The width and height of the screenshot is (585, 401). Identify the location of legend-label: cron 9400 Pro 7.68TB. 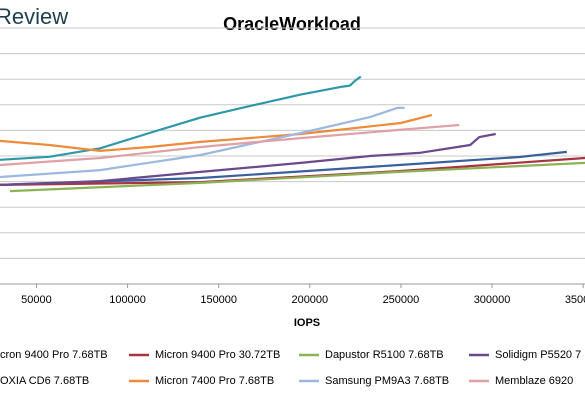
(54, 355).